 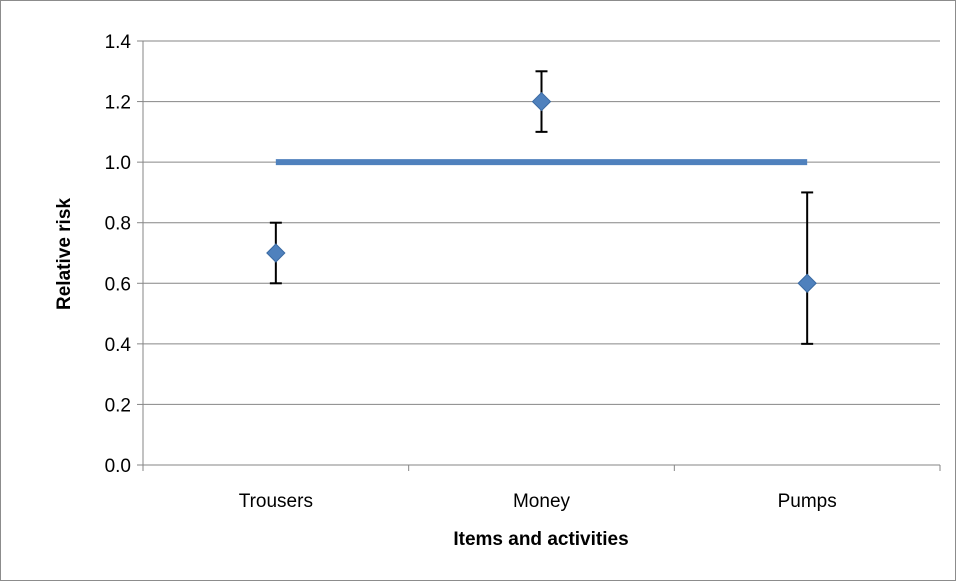 I want to click on x-tick-labels: Trousers Money Pumps, so click(x=538, y=501).